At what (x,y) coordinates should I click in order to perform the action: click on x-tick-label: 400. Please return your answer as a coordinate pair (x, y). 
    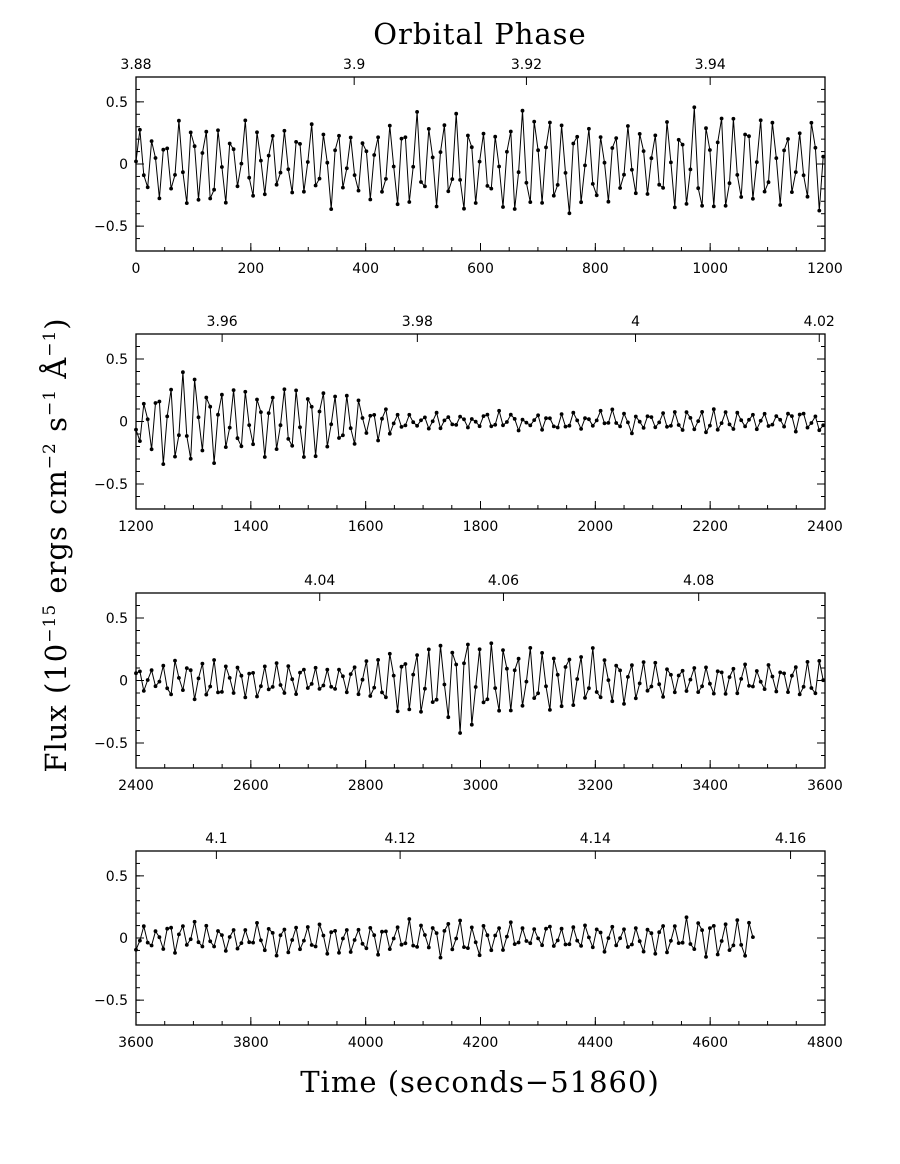
    Looking at the image, I should click on (365, 269).